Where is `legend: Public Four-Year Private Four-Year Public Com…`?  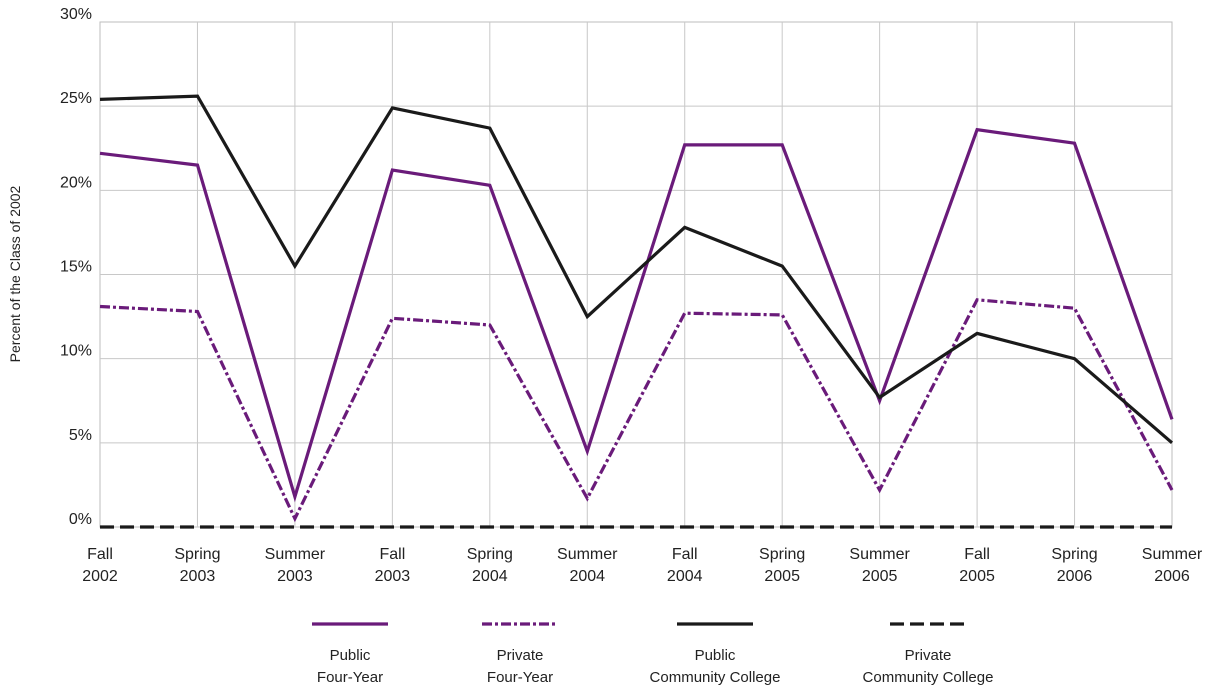
legend: Public Four-Year Private Four-Year Public Com… is located at coordinates (653, 654).